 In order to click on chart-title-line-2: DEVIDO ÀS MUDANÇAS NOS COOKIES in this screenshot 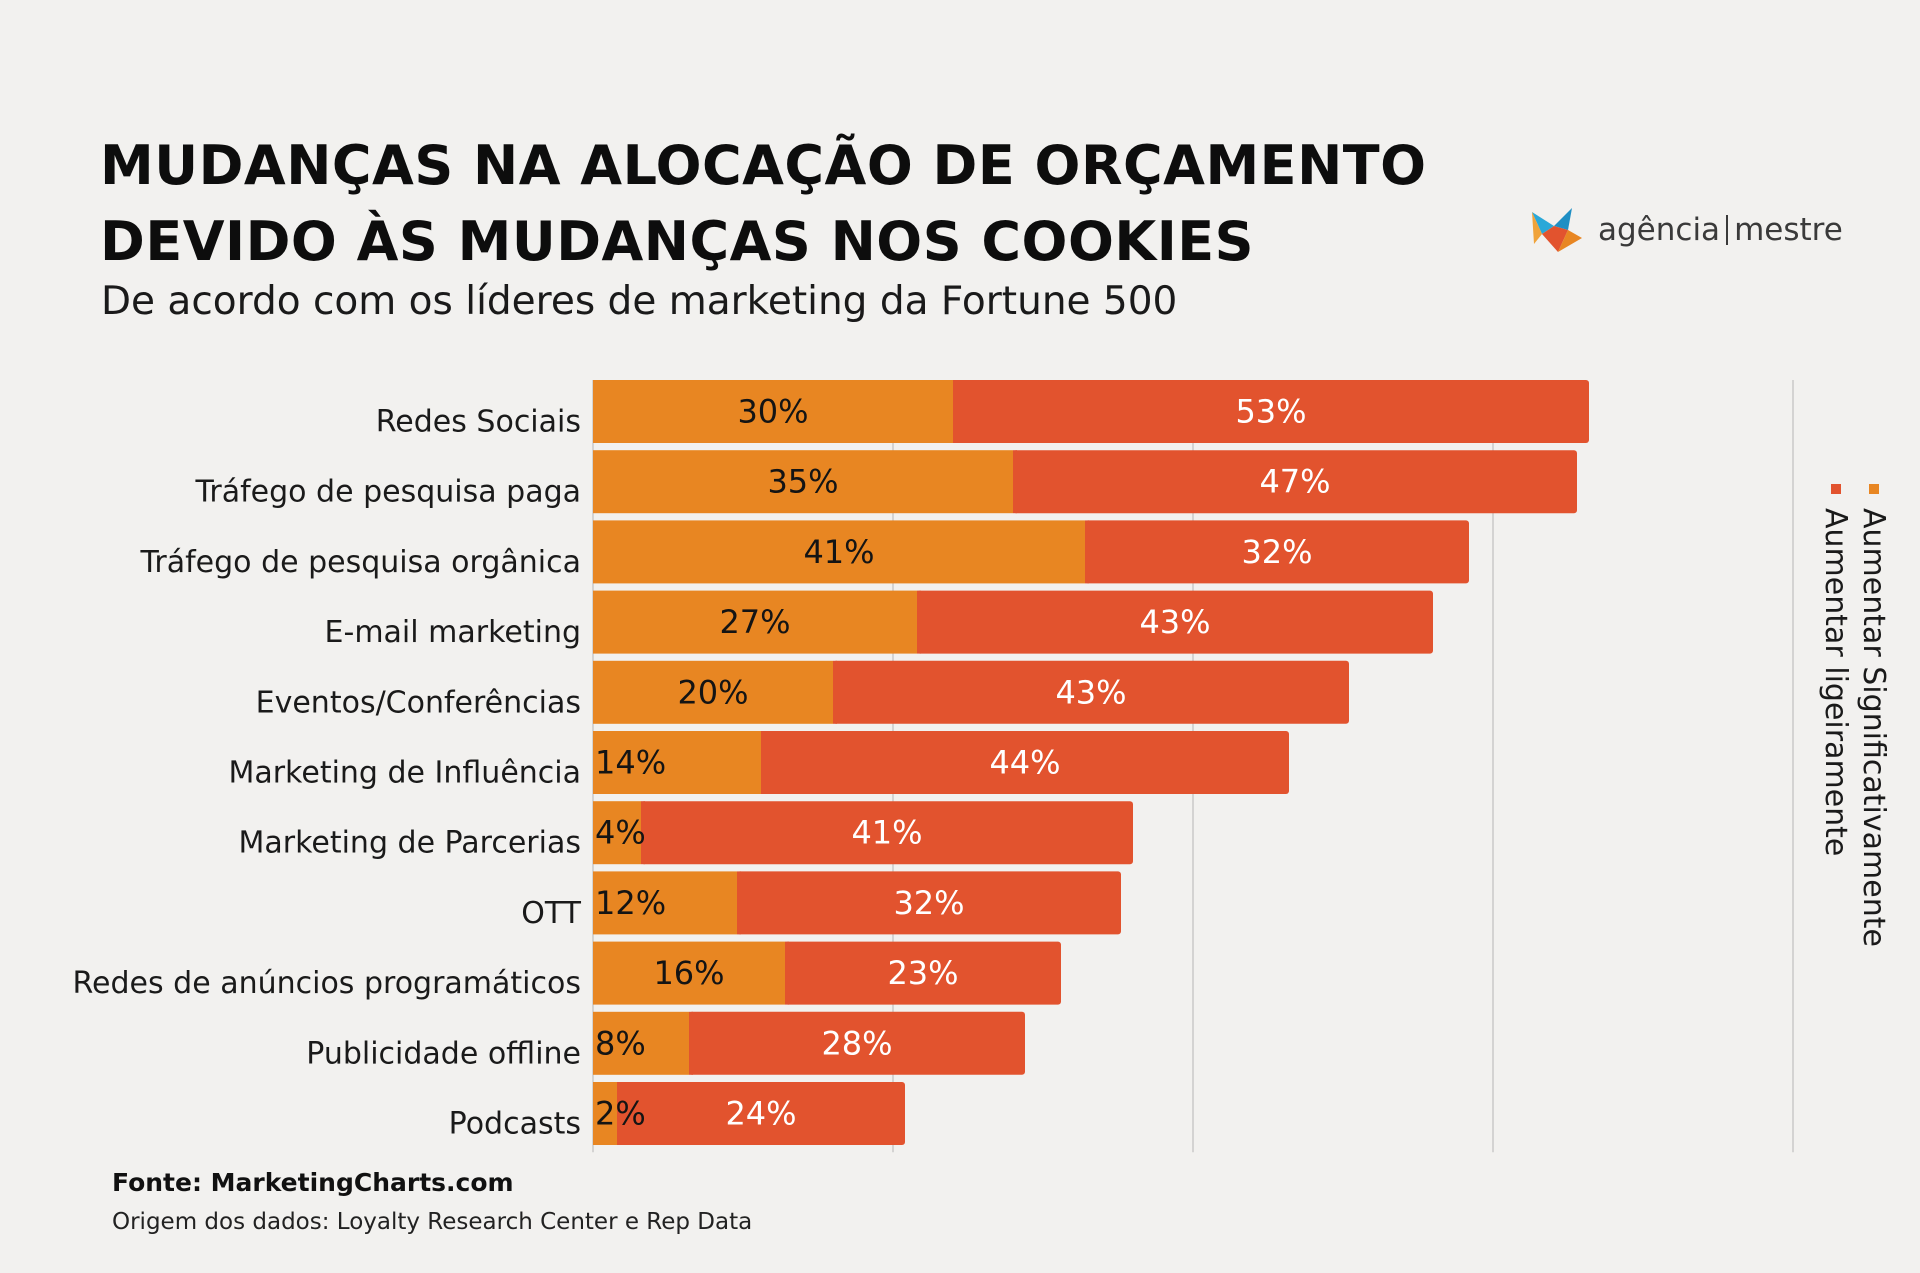, I will do `click(677, 241)`.